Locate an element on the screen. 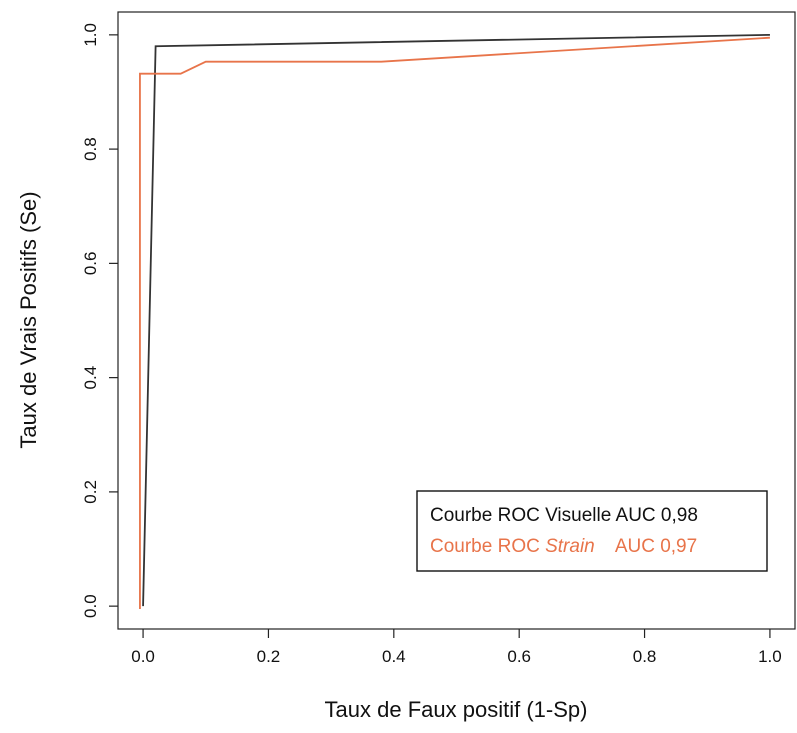 The width and height of the screenshot is (797, 733). y-tick-label: 0.4 is located at coordinates (90, 378).